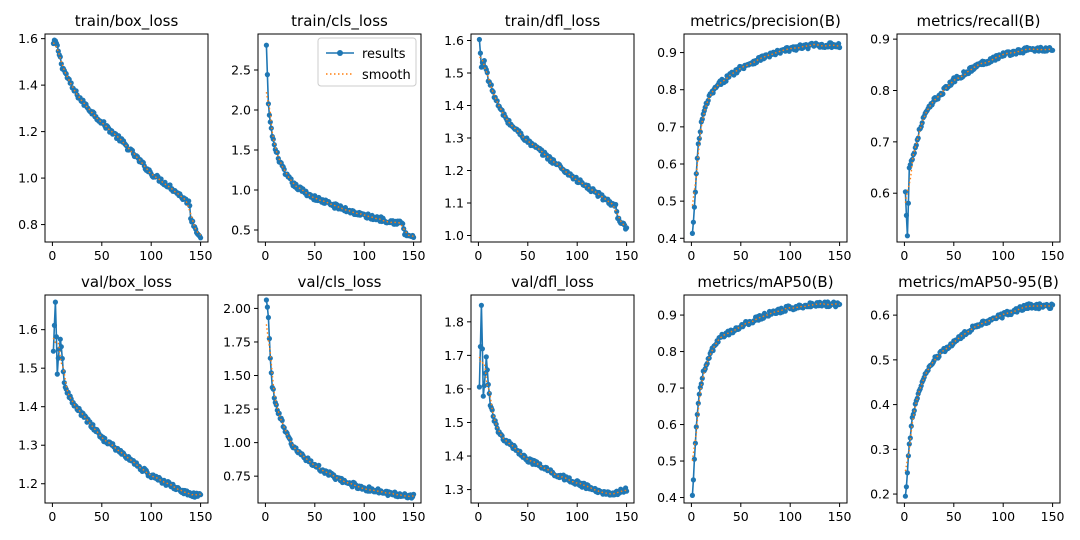 This screenshot has width=1080, height=540. I want to click on subplot-title: train/box_loss, so click(127, 21).